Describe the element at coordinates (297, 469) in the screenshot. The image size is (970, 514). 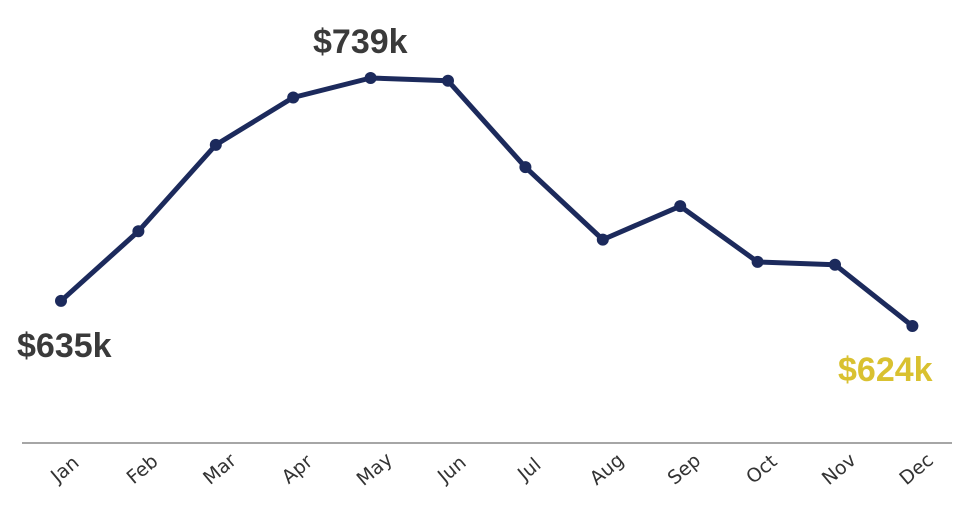
I see `x-tick-label-apr: Apr` at that location.